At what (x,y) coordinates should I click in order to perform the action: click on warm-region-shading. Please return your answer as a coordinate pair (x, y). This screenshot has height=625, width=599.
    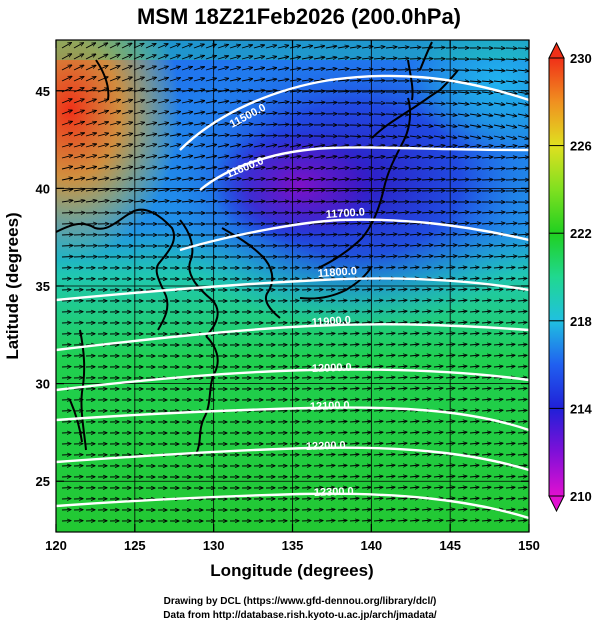
    Looking at the image, I should click on (118, 150).